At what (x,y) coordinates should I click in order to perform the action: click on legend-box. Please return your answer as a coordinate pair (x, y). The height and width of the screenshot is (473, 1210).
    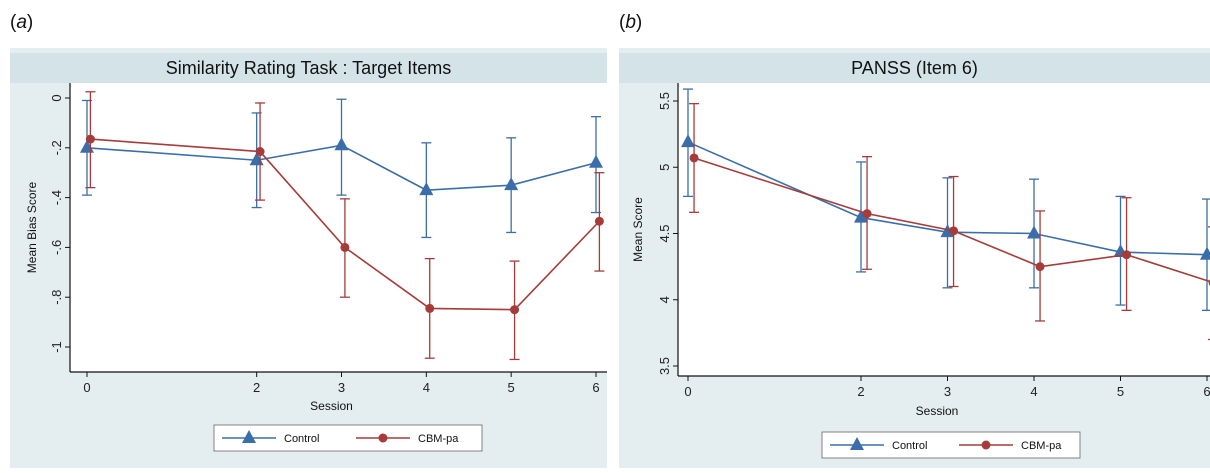
    Looking at the image, I should click on (951, 445).